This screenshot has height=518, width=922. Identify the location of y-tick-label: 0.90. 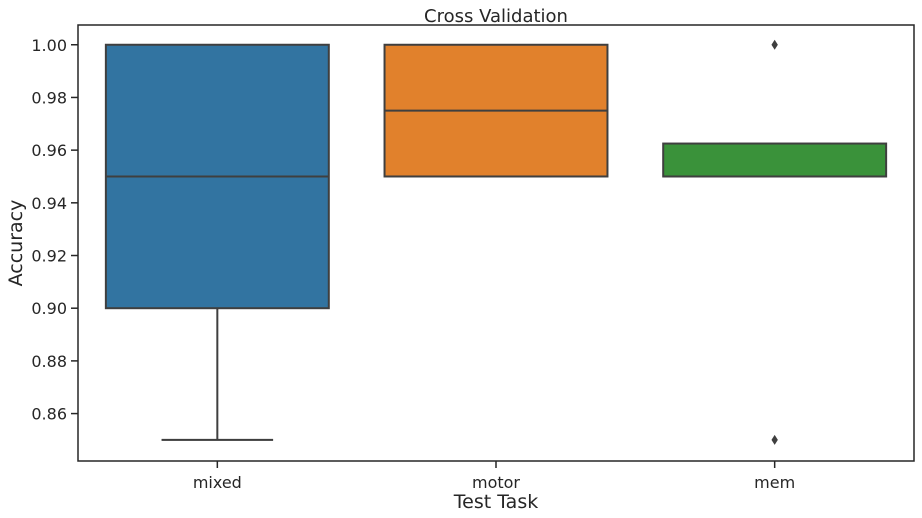
(49, 308).